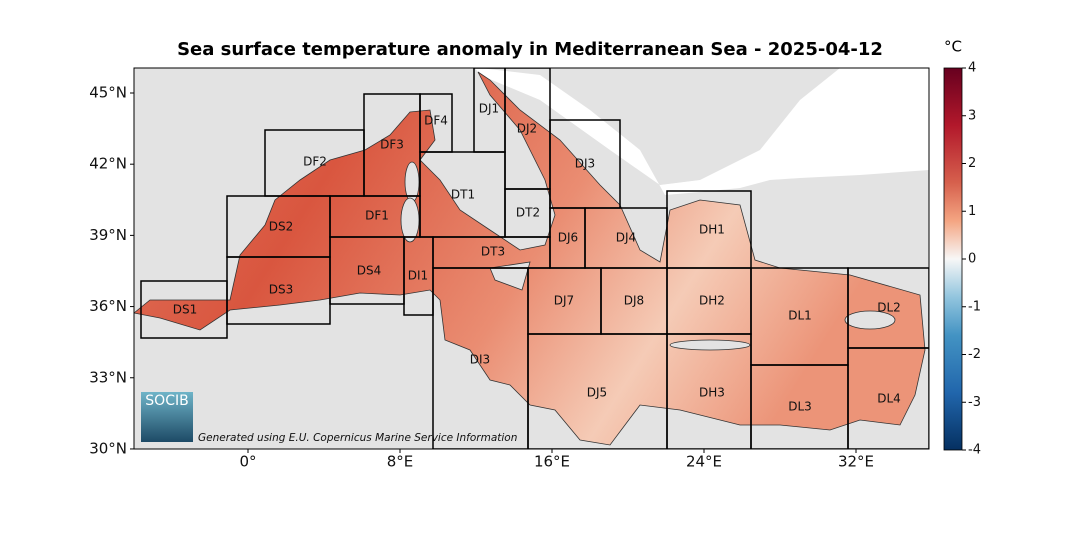 This screenshot has width=1080, height=540. Describe the element at coordinates (167, 417) in the screenshot. I see `logo-box` at that location.